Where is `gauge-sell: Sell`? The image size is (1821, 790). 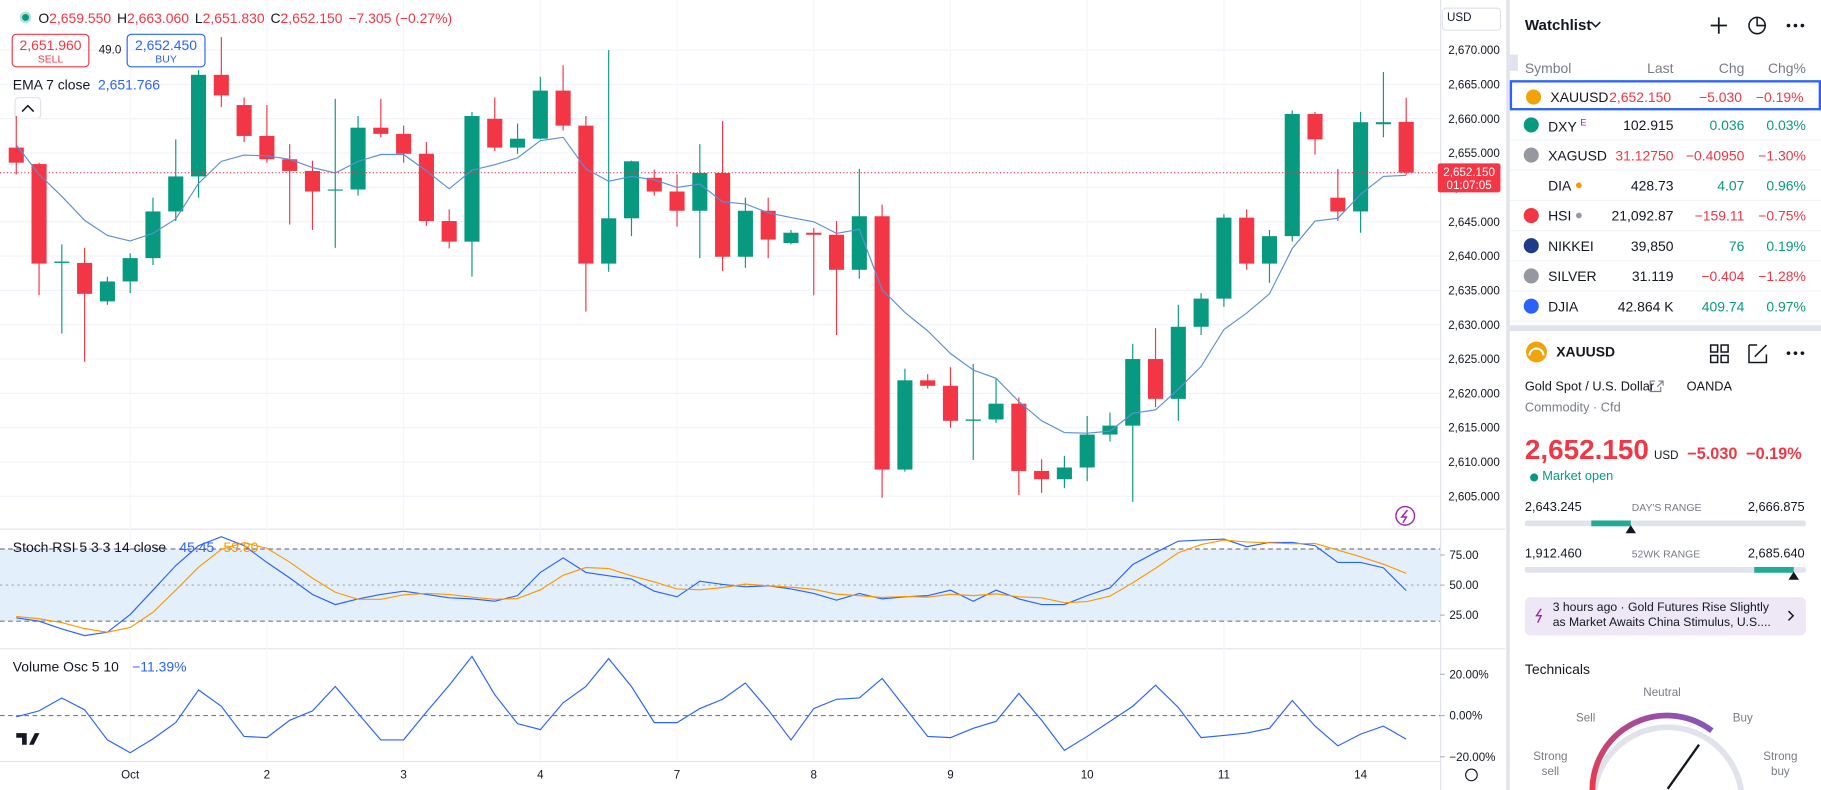
gauge-sell: Sell is located at coordinates (1585, 718).